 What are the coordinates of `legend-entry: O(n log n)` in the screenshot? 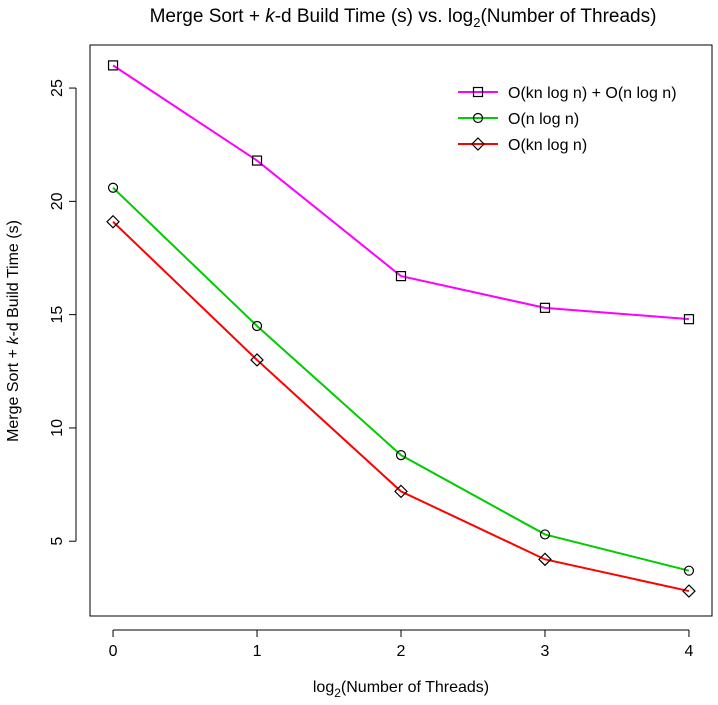 It's located at (518, 119).